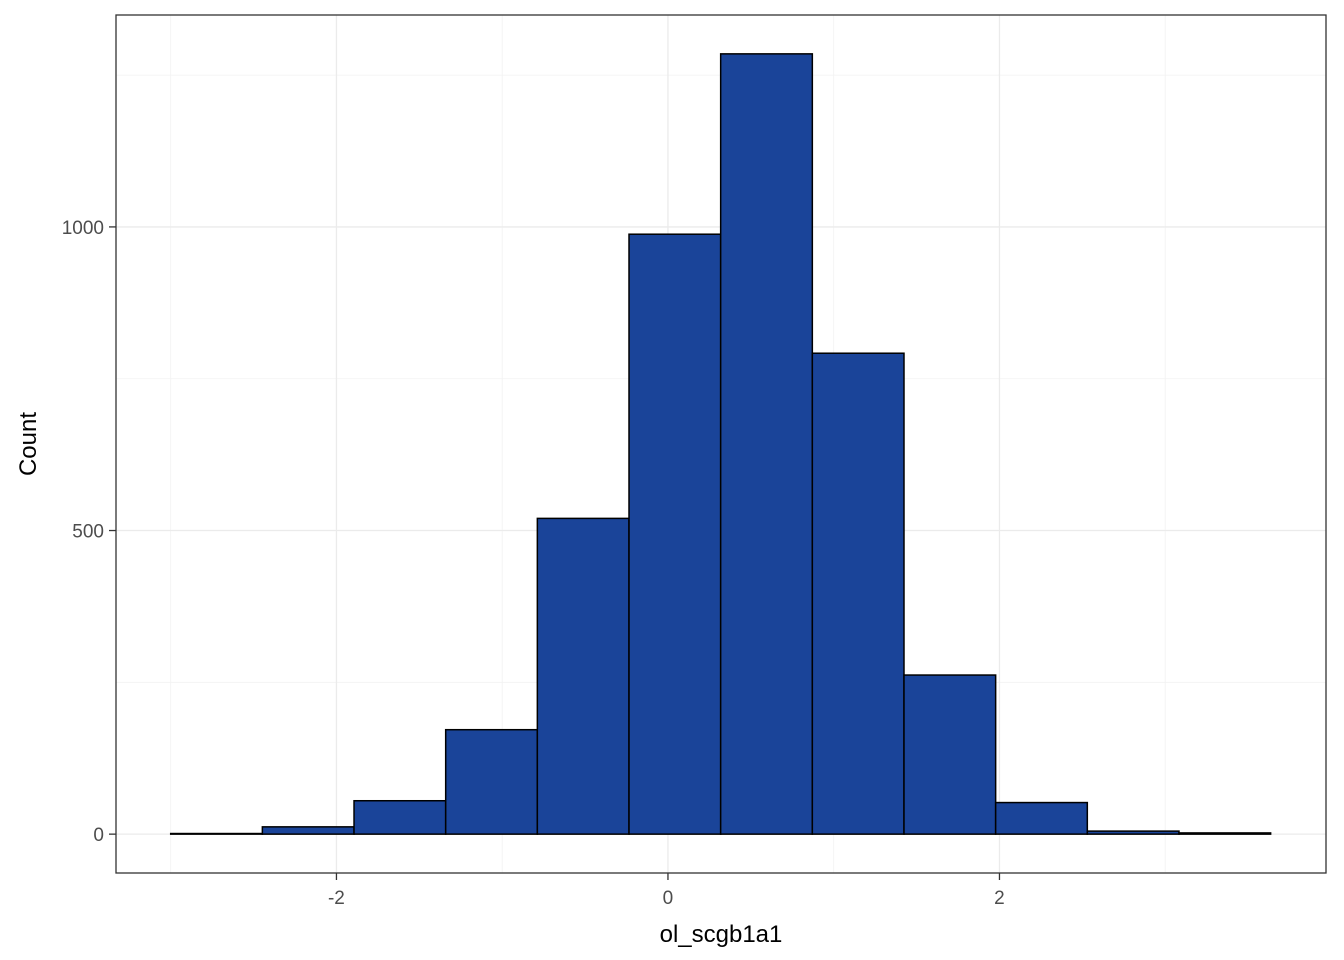  What do you see at coordinates (336, 898) in the screenshot?
I see `x-tick-label: -2` at bounding box center [336, 898].